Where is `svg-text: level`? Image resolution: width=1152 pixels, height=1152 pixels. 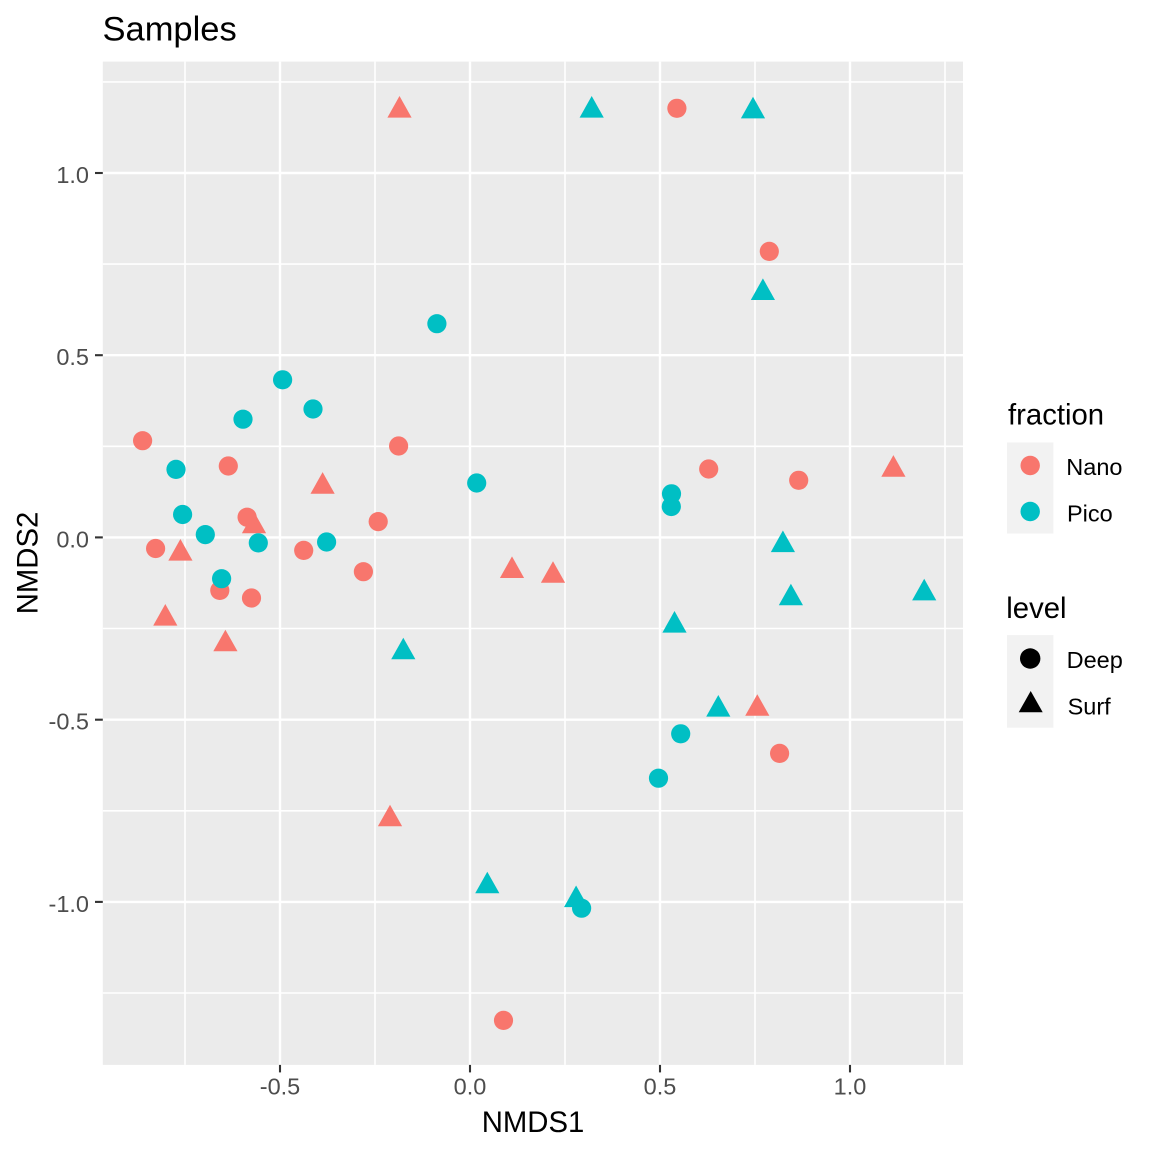 svg-text: level is located at coordinates (1036, 608).